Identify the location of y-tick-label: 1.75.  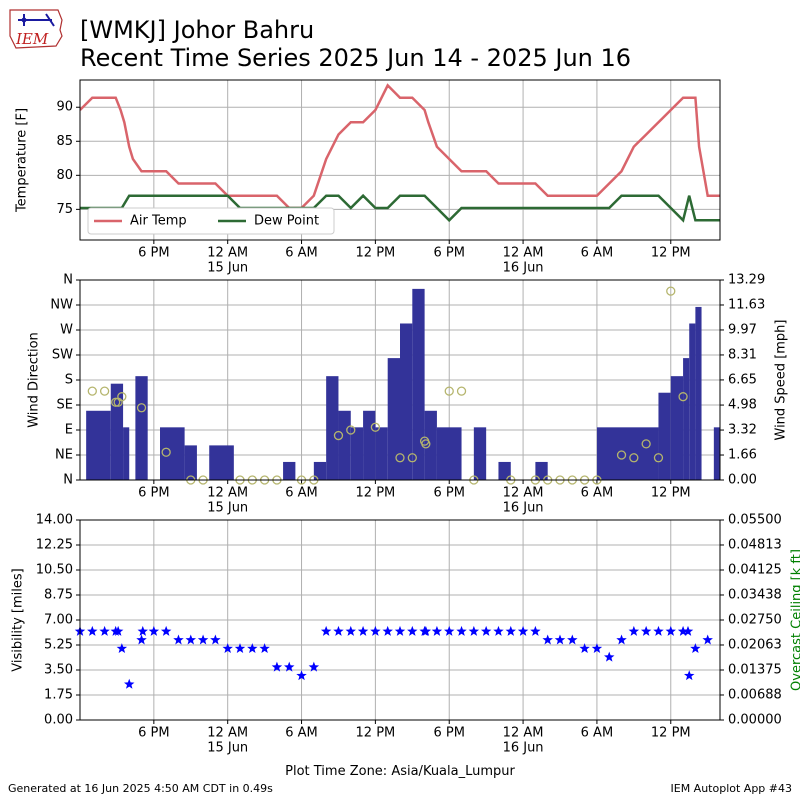
(58, 695).